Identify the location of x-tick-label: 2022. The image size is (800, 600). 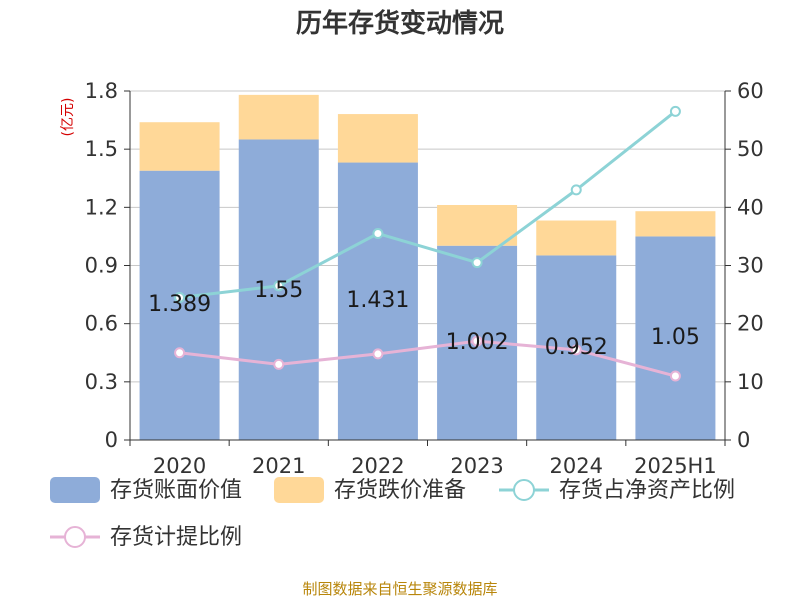
(377, 466).